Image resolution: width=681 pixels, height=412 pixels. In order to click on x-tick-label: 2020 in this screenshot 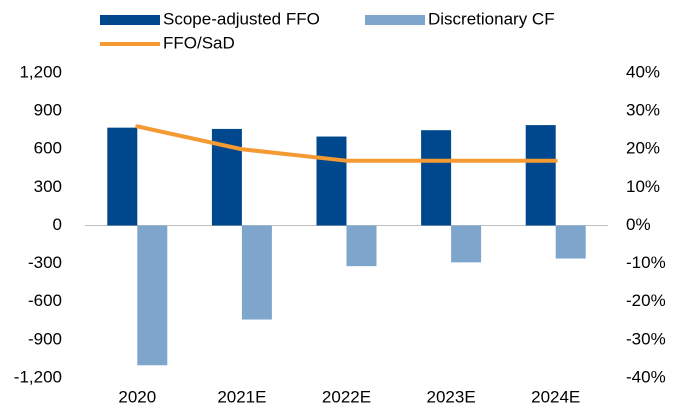, I will do `click(137, 396)`.